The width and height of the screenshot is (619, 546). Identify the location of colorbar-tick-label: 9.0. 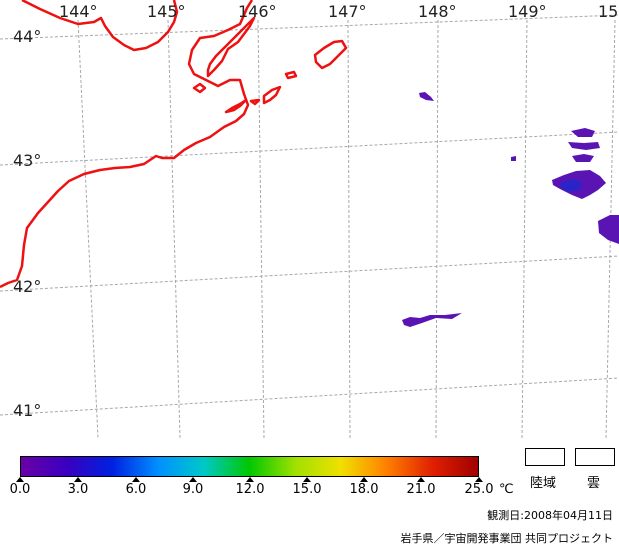
(193, 489).